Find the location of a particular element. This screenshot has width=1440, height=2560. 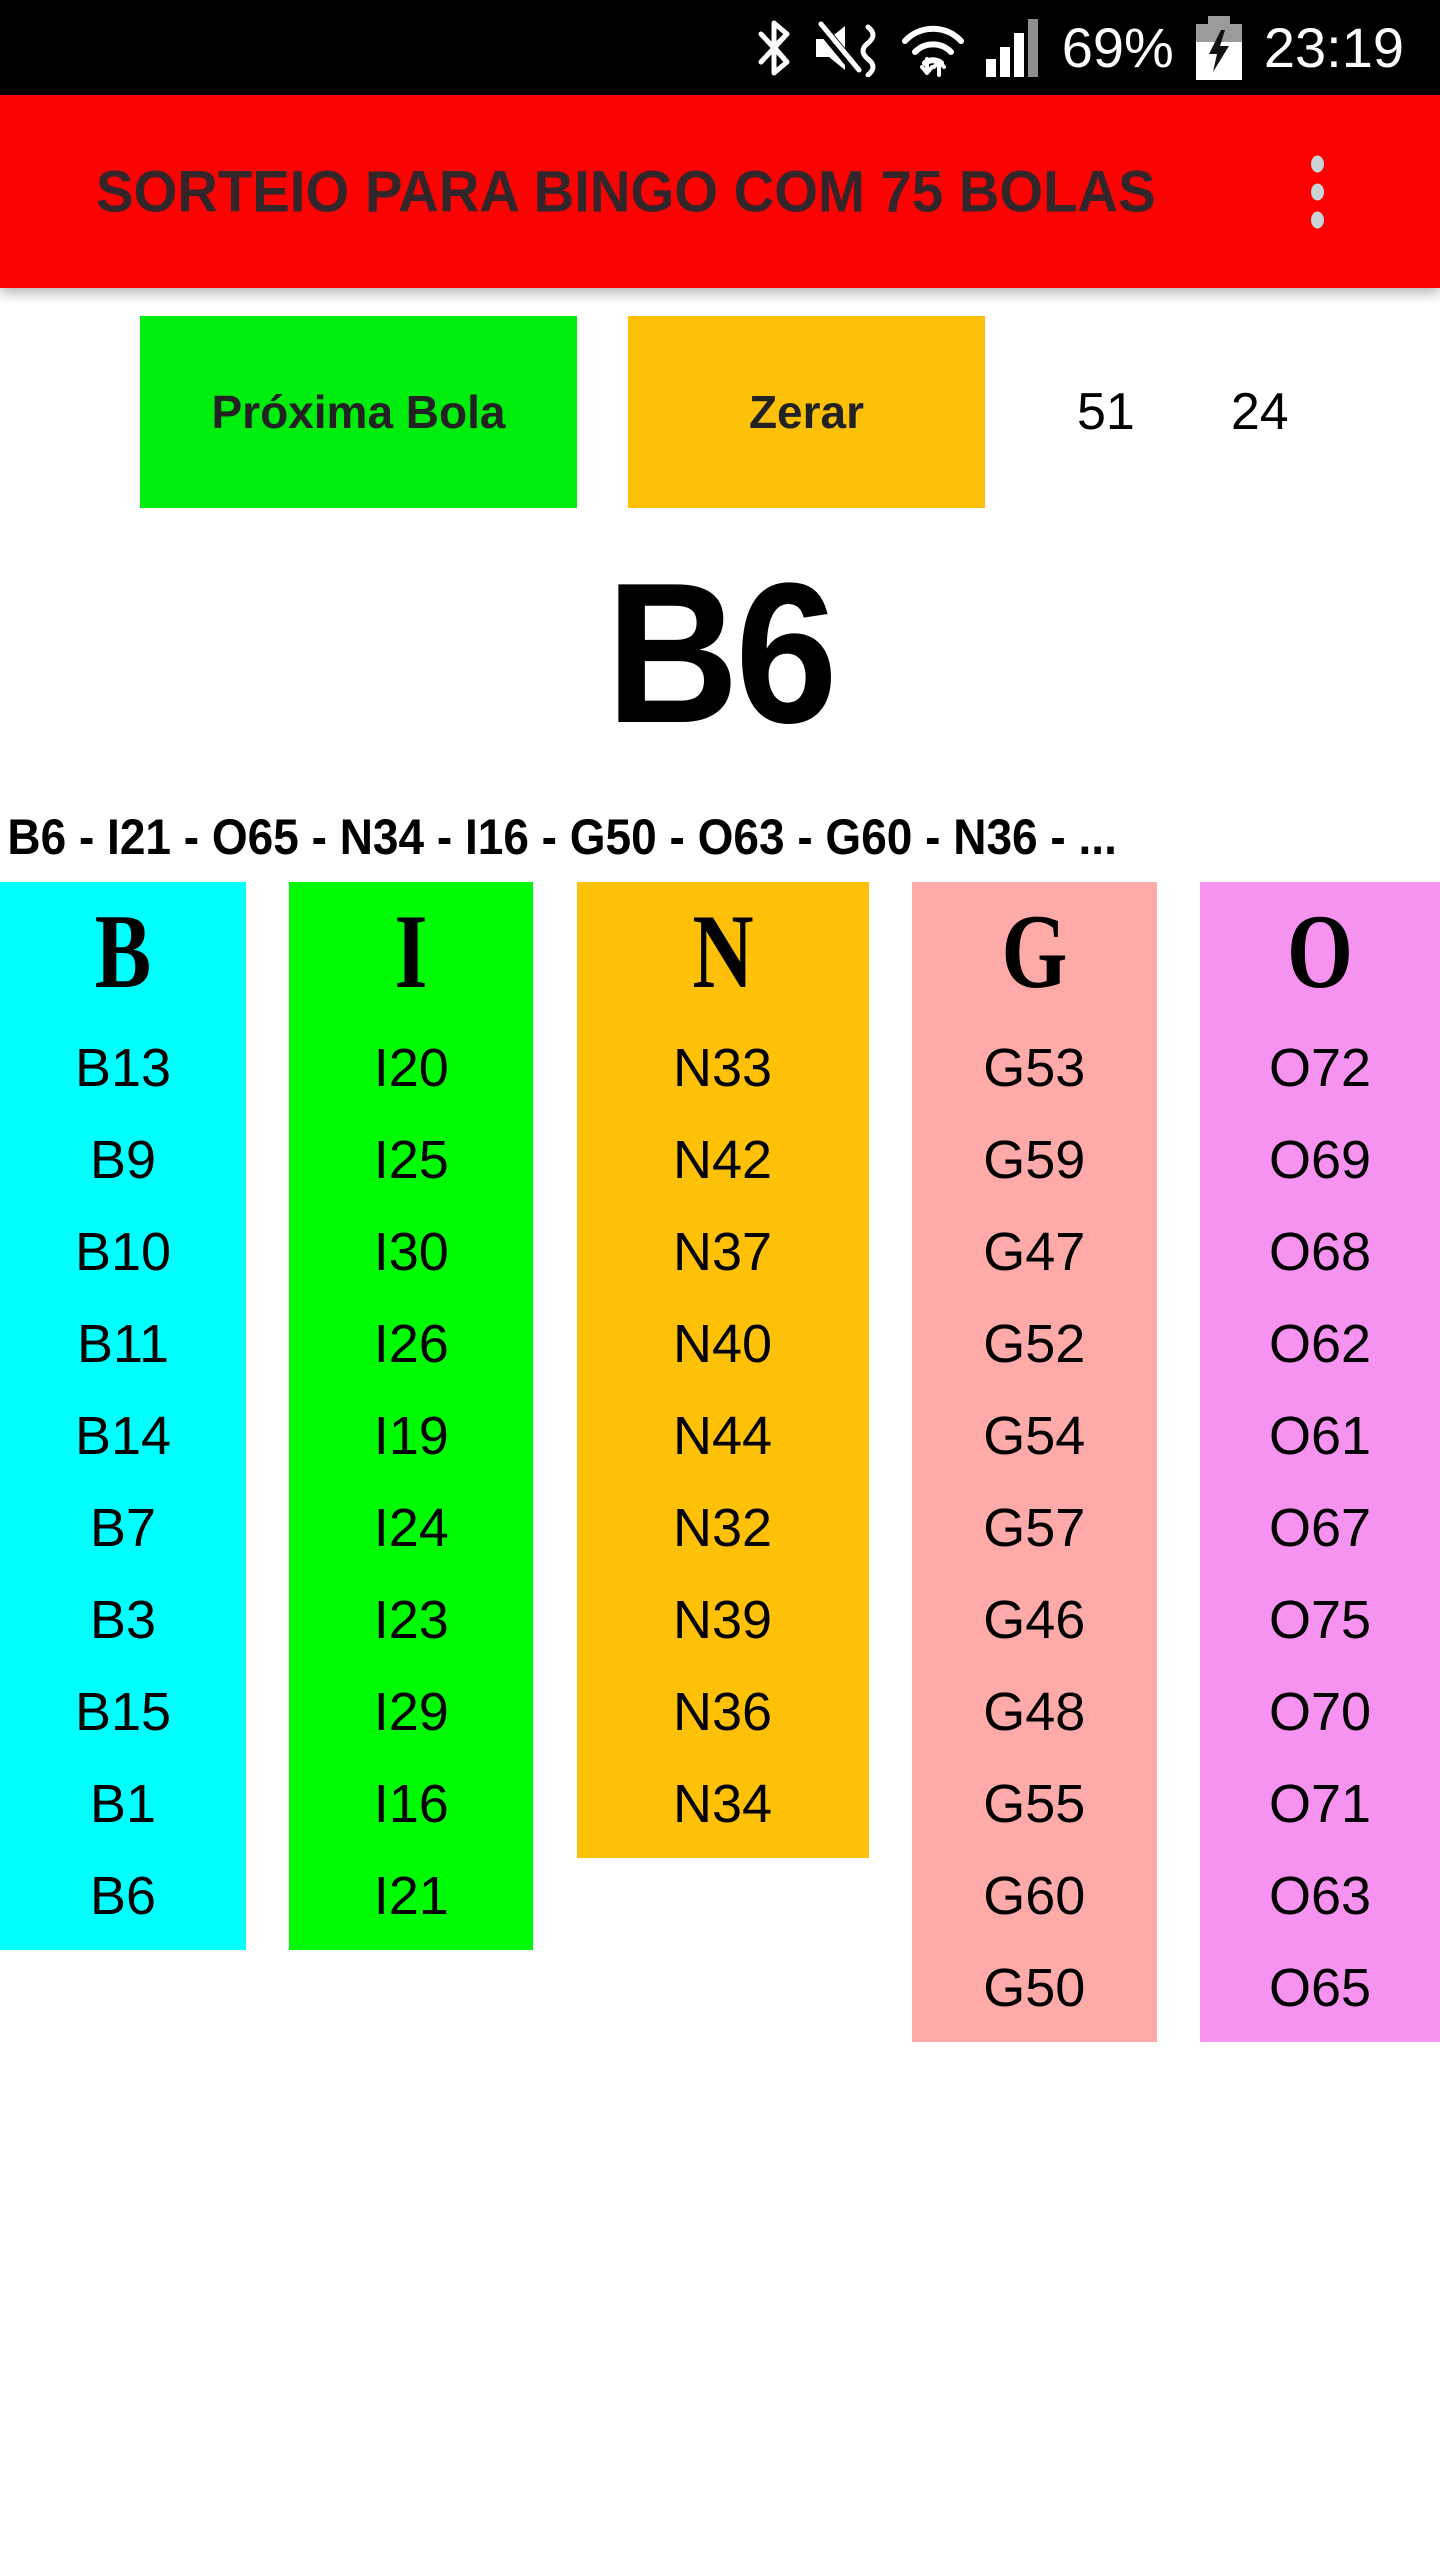

ball-cell: N44 is located at coordinates (722, 1436).